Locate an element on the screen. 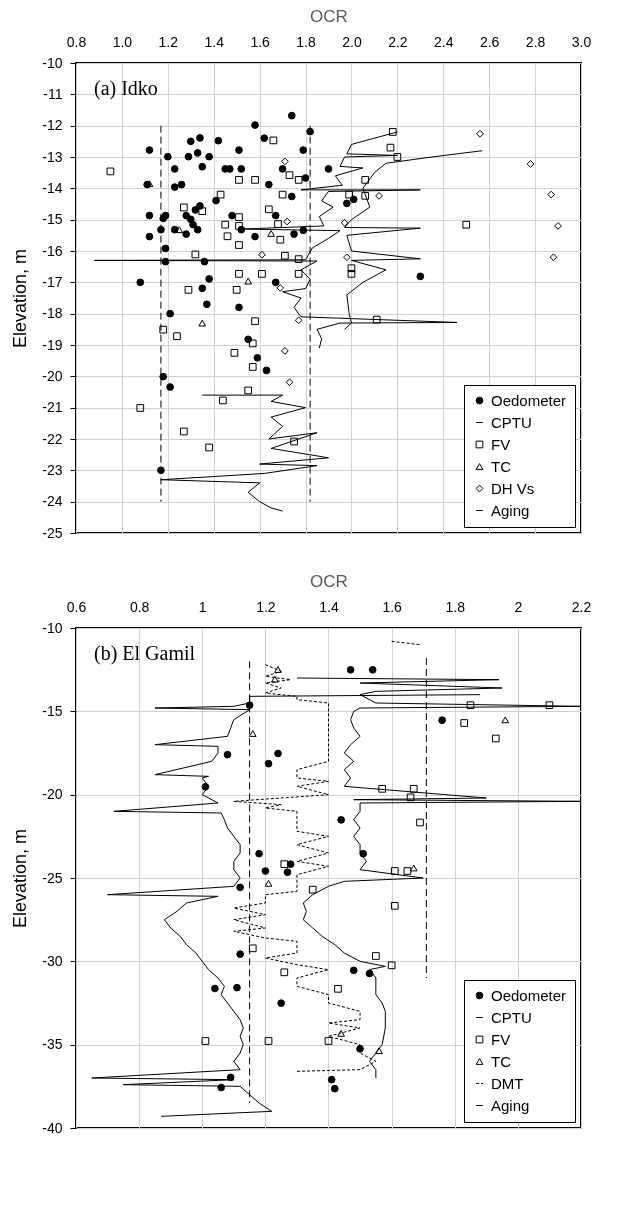 This screenshot has width=620, height=1212. y-tick-label: -35 is located at coordinates (52, 1044).